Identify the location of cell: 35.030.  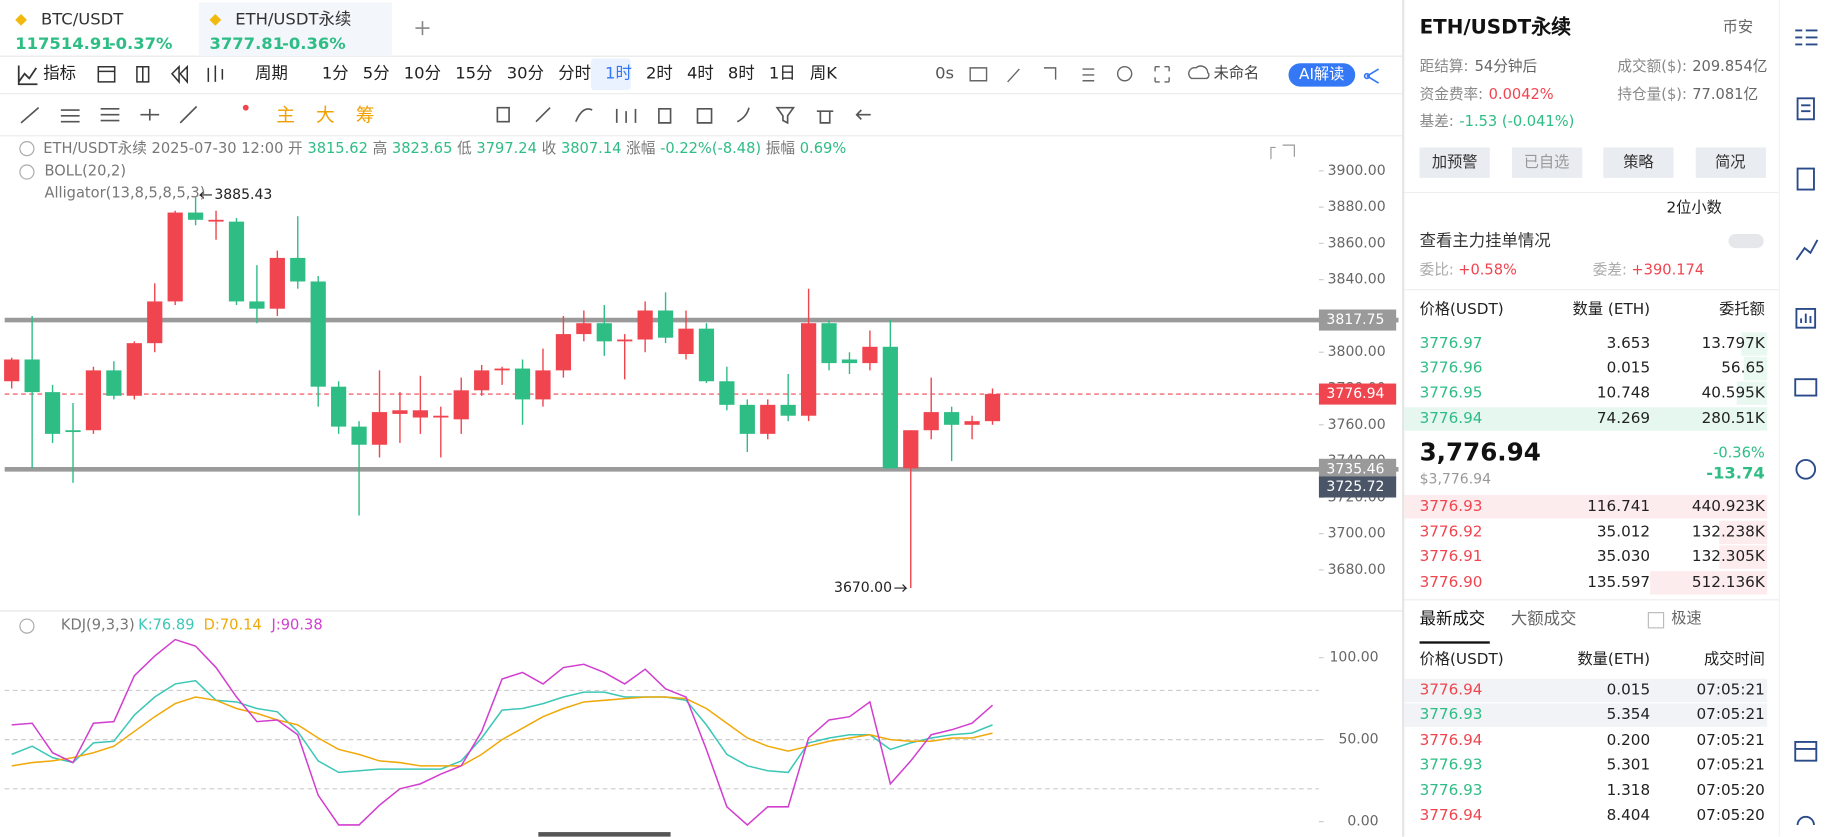
(1623, 557).